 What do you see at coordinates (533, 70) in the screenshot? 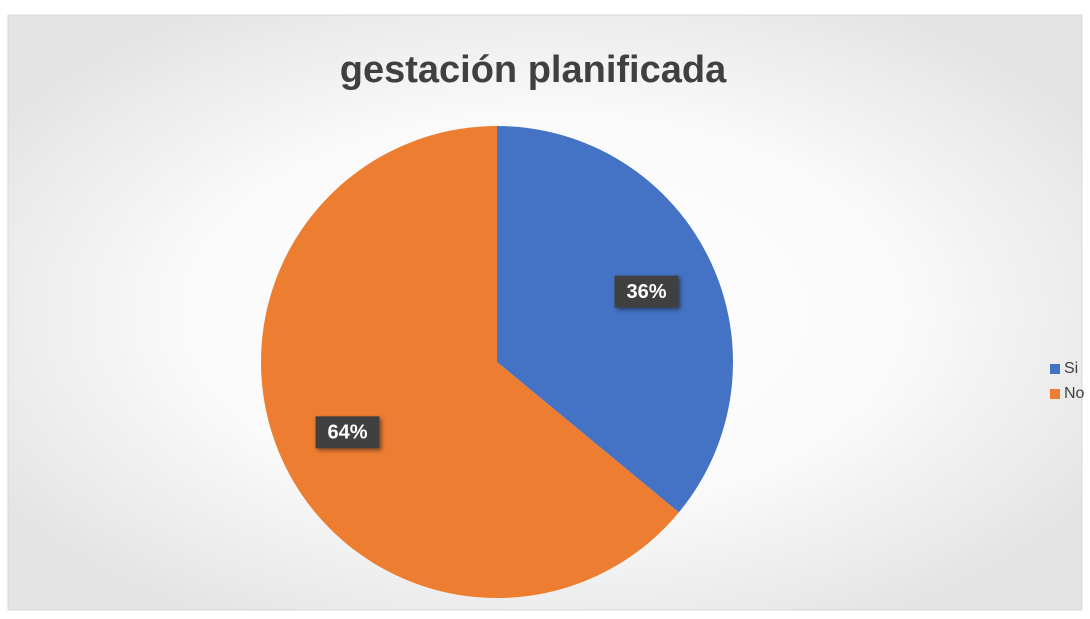
I see `chart-title: gestación planificada` at bounding box center [533, 70].